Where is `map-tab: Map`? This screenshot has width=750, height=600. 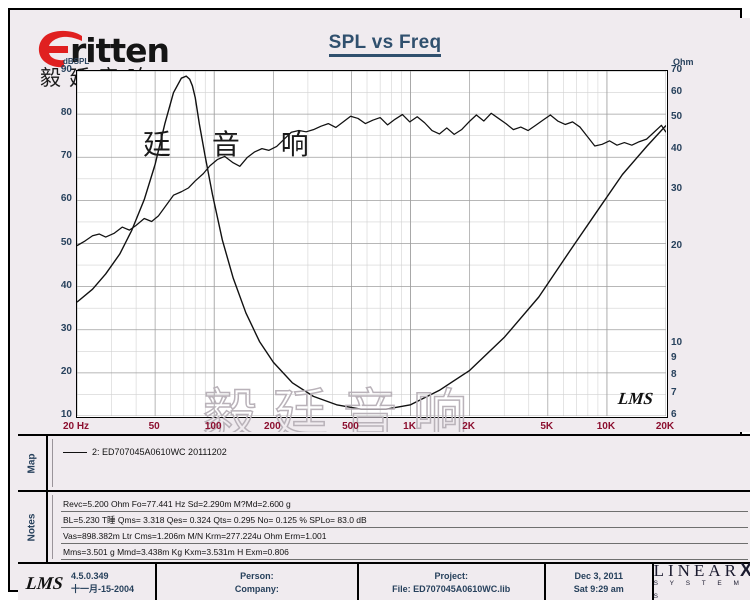 map-tab: Map is located at coordinates (33, 463).